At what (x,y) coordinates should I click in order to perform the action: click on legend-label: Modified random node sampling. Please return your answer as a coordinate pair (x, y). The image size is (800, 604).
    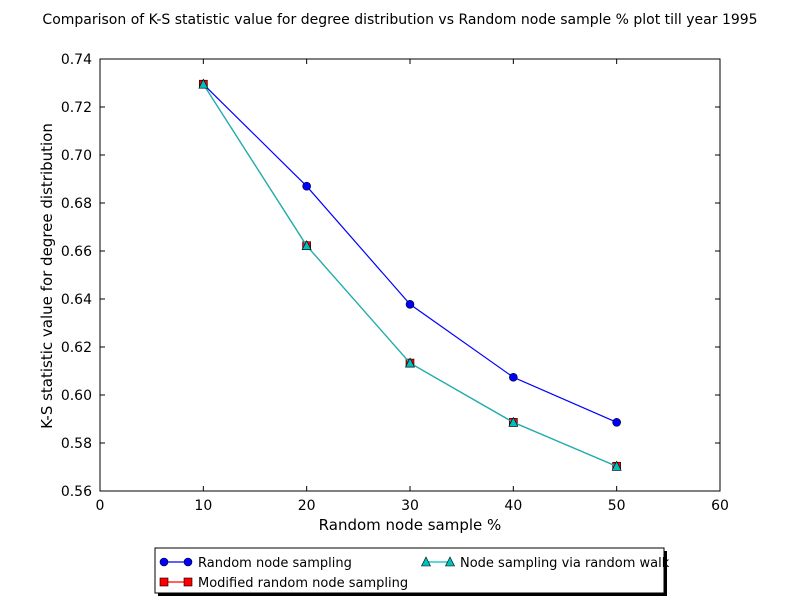
    Looking at the image, I should click on (303, 583).